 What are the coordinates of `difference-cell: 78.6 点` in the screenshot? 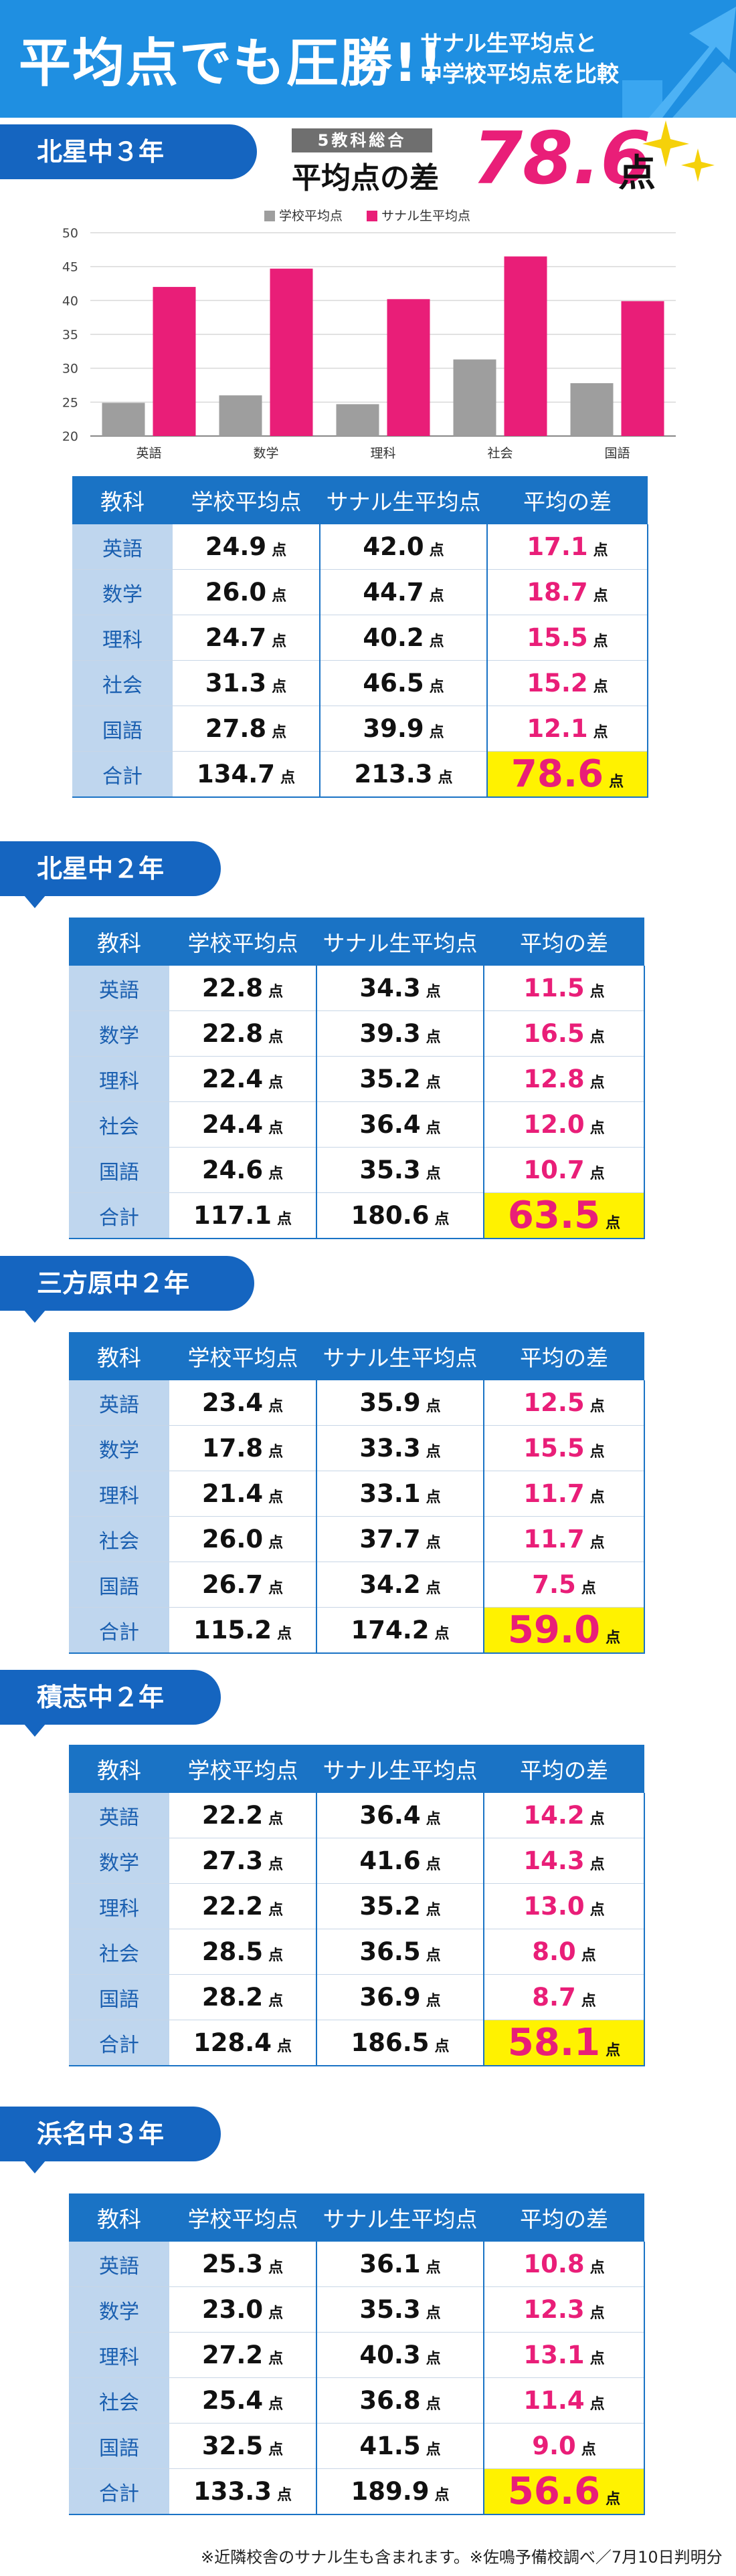 It's located at (567, 774).